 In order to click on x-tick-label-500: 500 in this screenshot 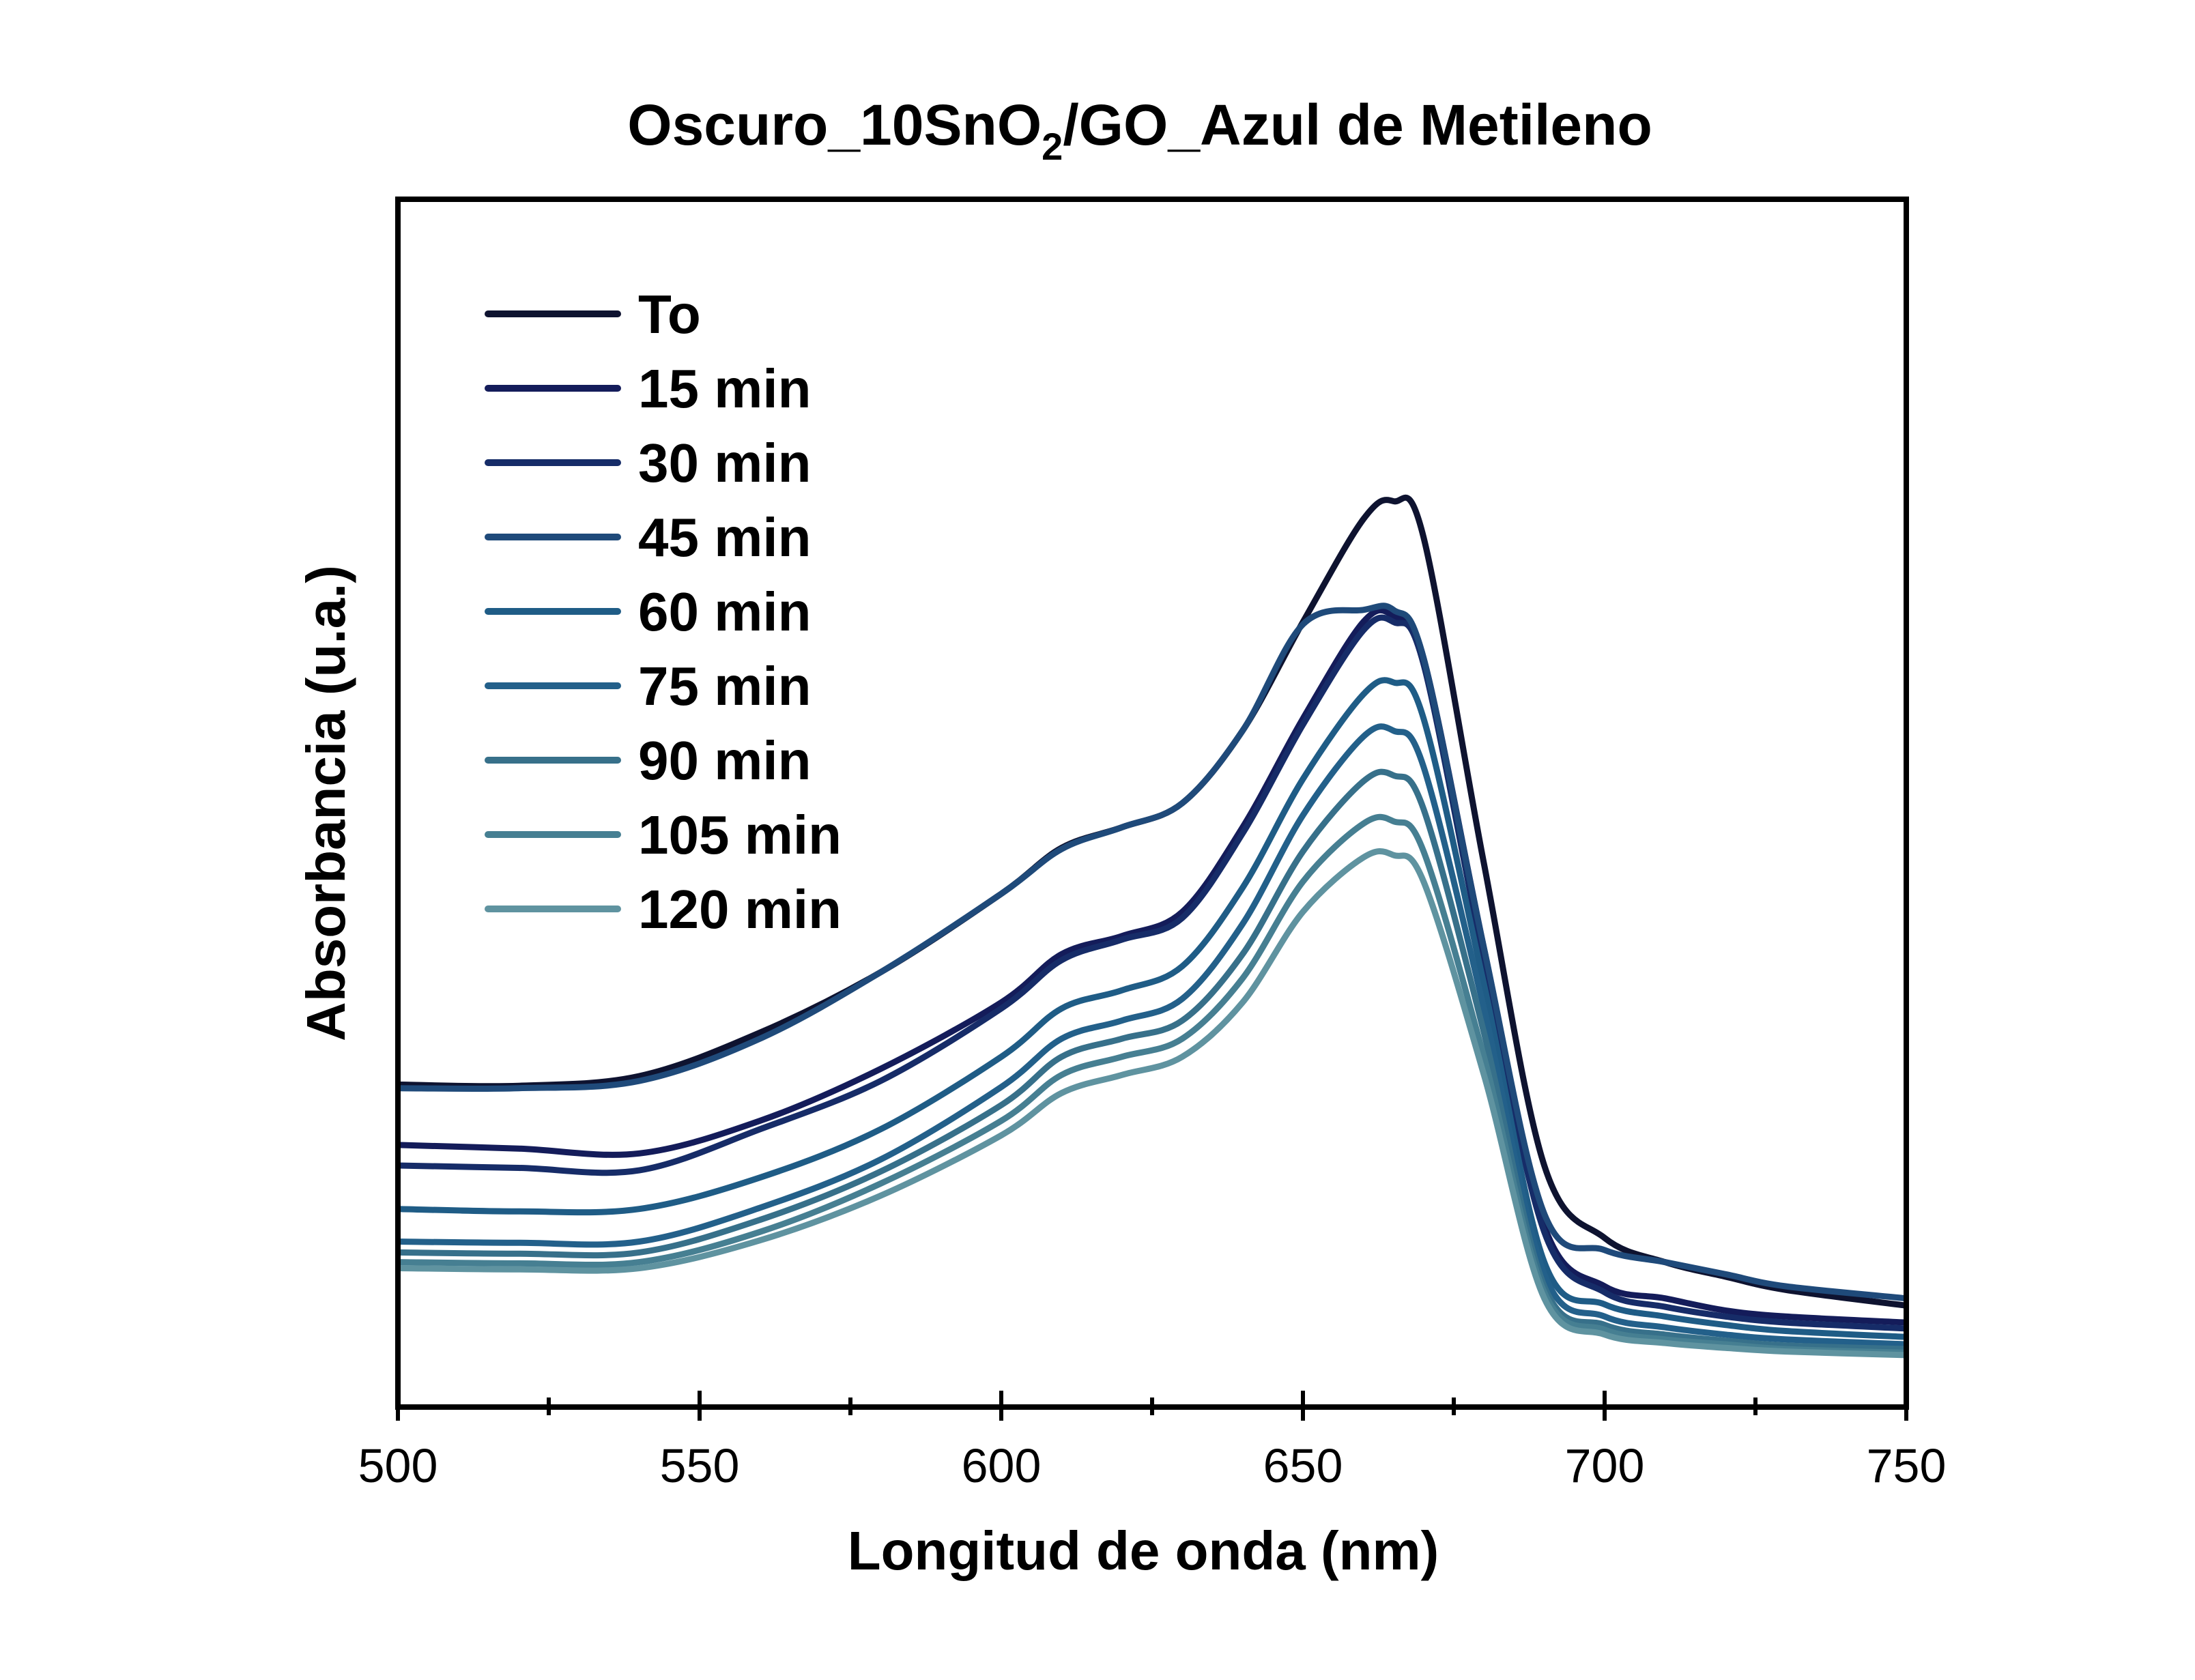, I will do `click(398, 1466)`.